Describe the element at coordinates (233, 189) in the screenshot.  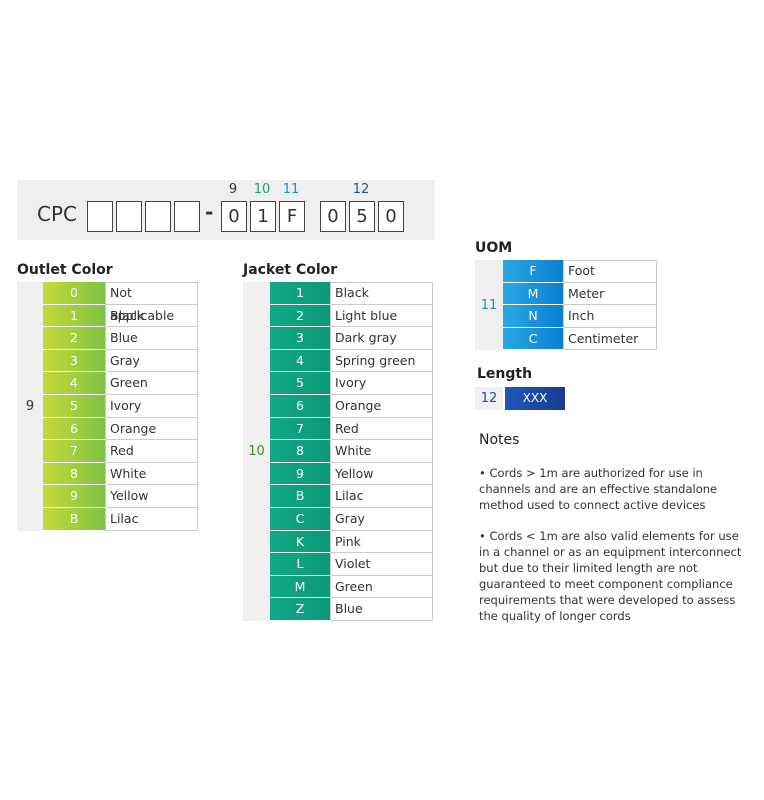
I see `position-label: 9` at that location.